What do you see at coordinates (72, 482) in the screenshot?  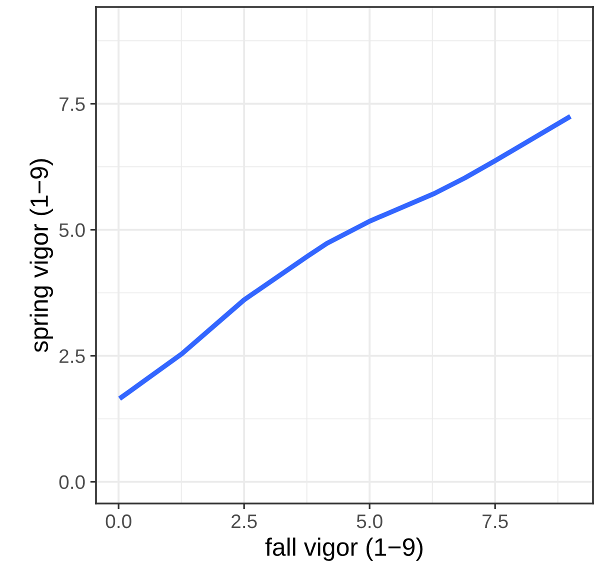 I see `y-tick-label: 0.0` at bounding box center [72, 482].